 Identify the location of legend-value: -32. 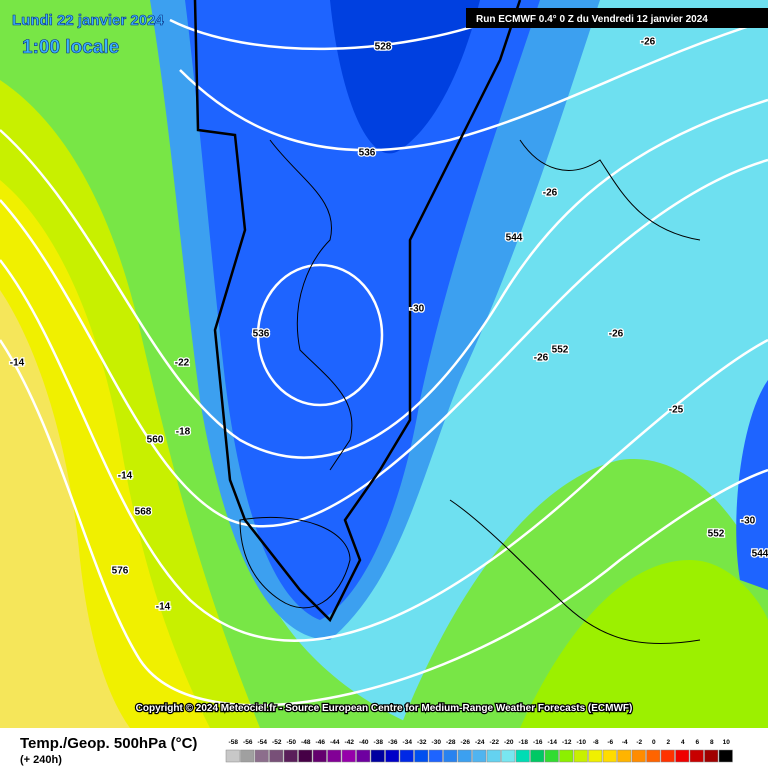
(422, 742).